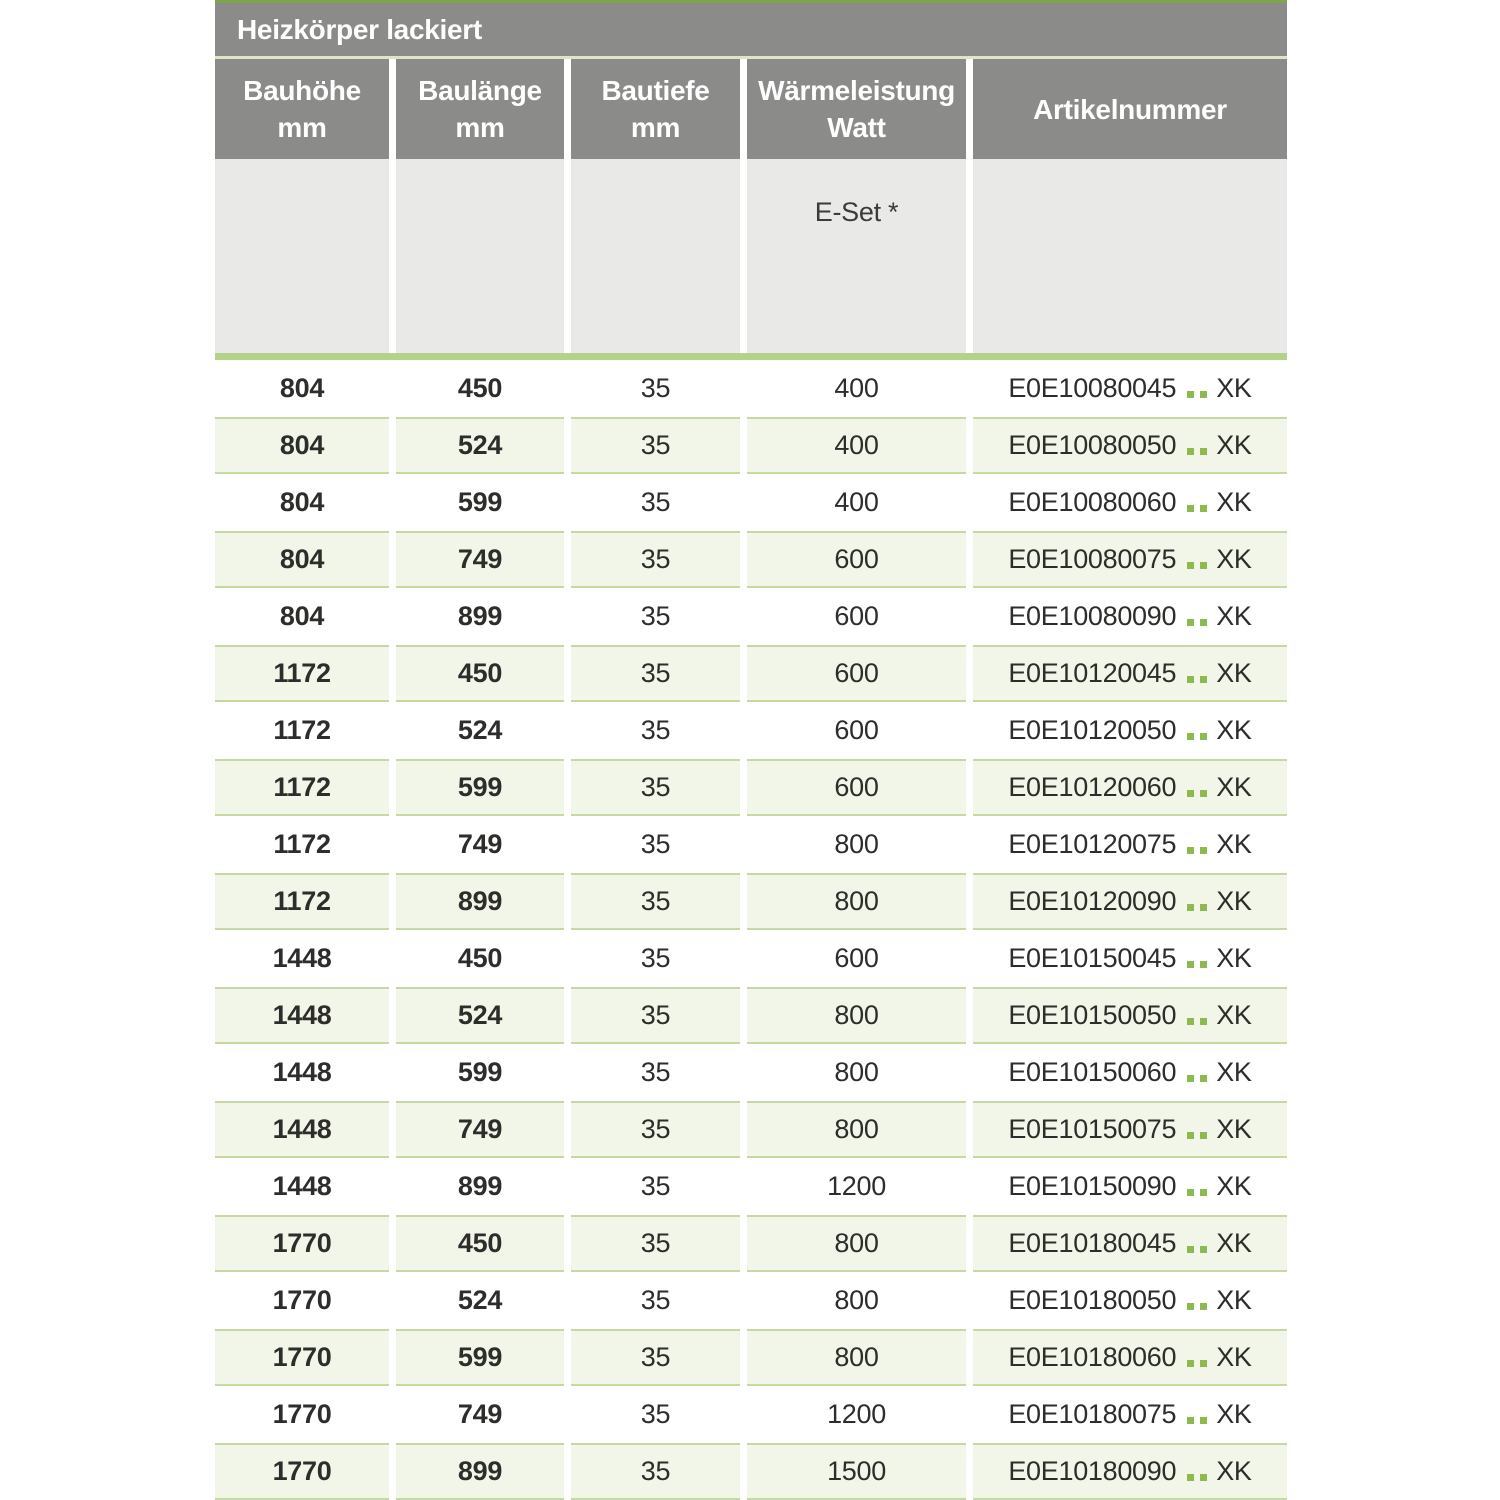  I want to click on artikel-number: E0E10080060 XK, so click(1130, 502).